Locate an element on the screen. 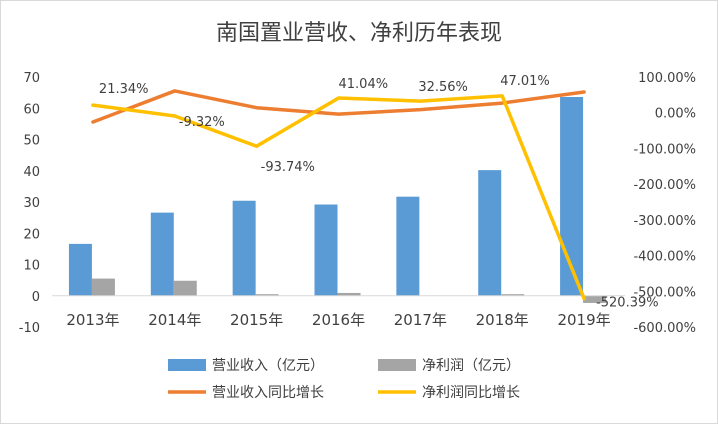  category-label: 2016年 is located at coordinates (338, 320).